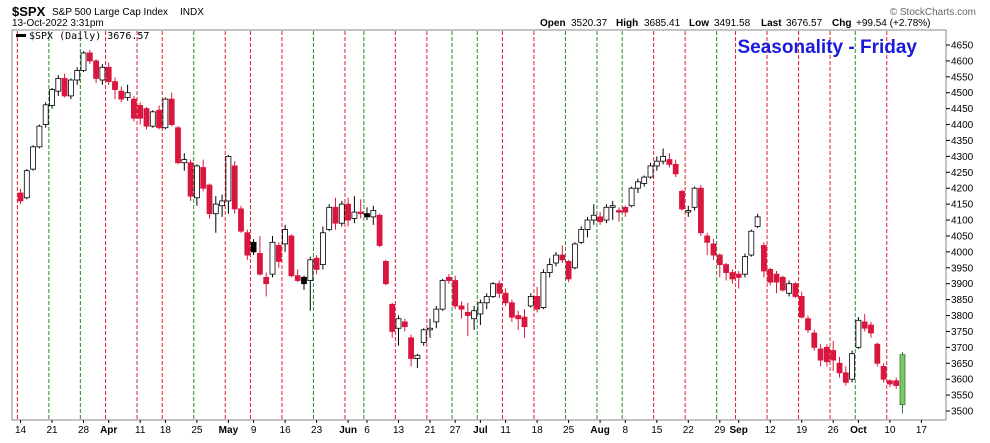  Describe the element at coordinates (720, 430) in the screenshot. I see `x-tick-label: 29` at that location.